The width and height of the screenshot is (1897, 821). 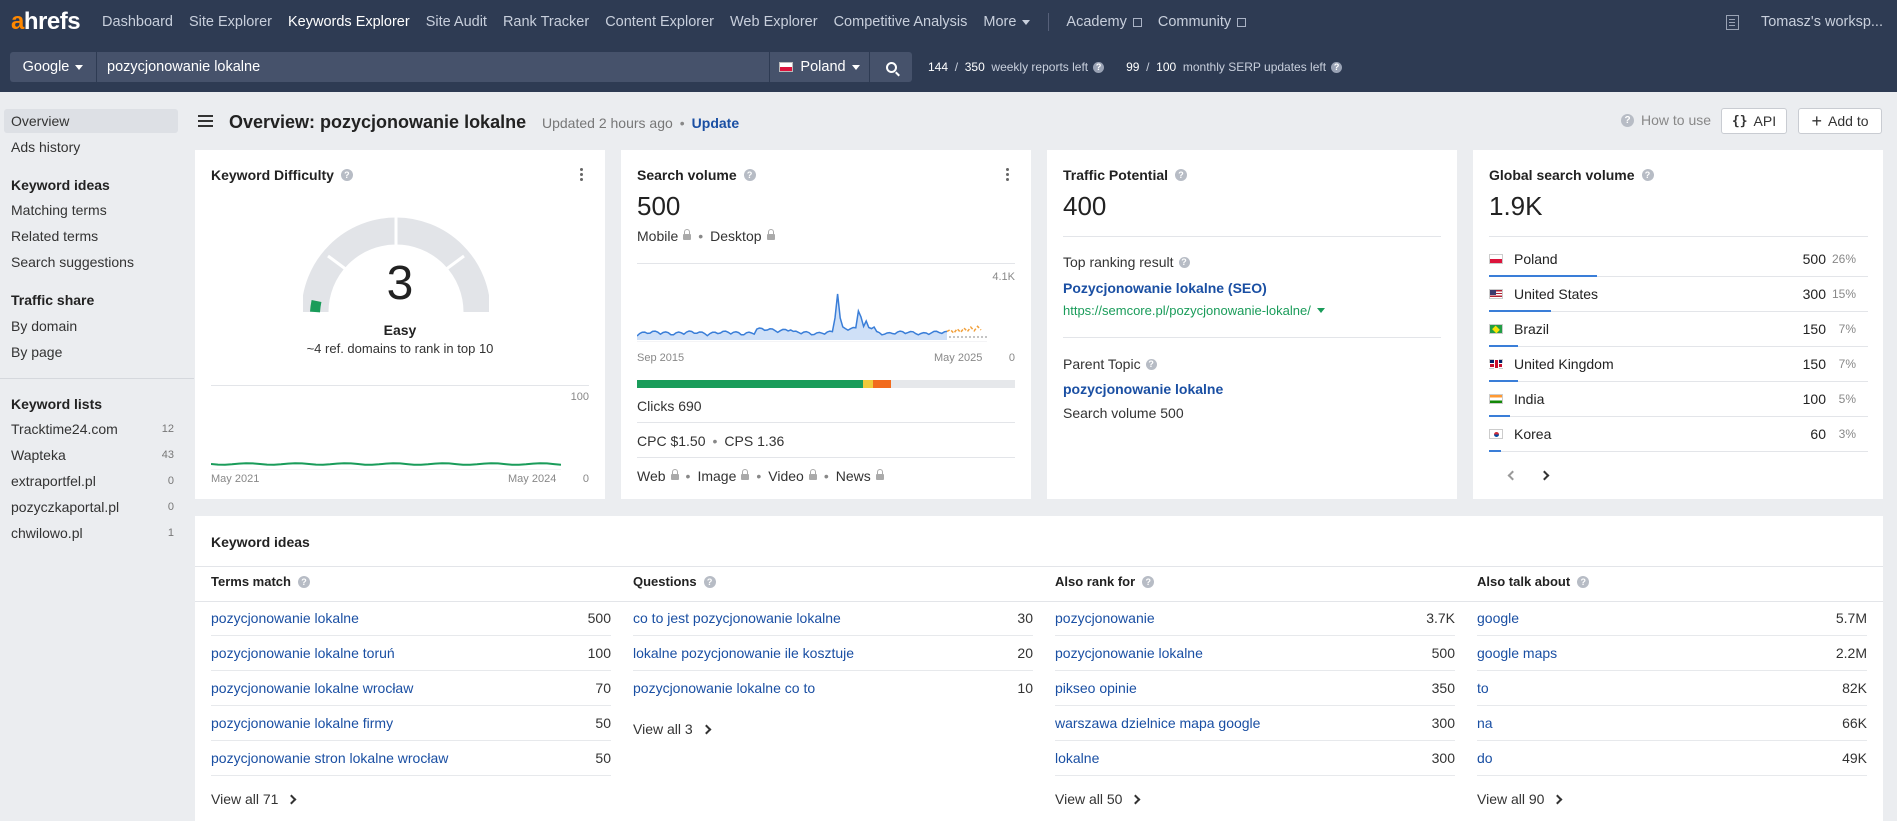 What do you see at coordinates (1202, 22) in the screenshot?
I see `nav-community: Community` at bounding box center [1202, 22].